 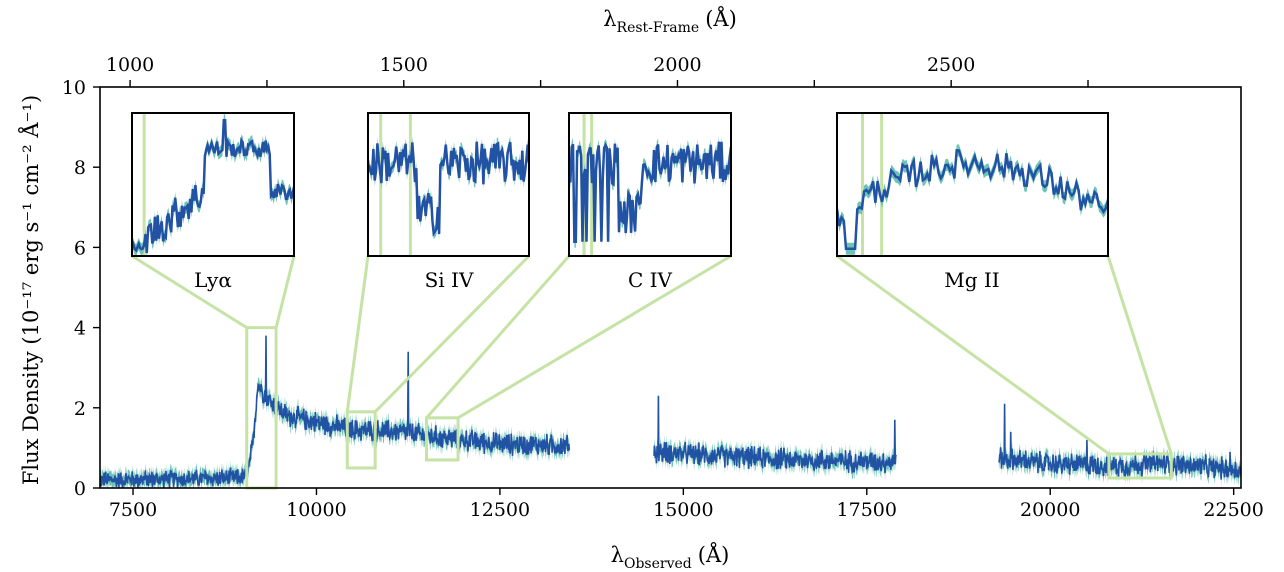 I want to click on inset-label-0: Lyα, so click(x=213, y=280).